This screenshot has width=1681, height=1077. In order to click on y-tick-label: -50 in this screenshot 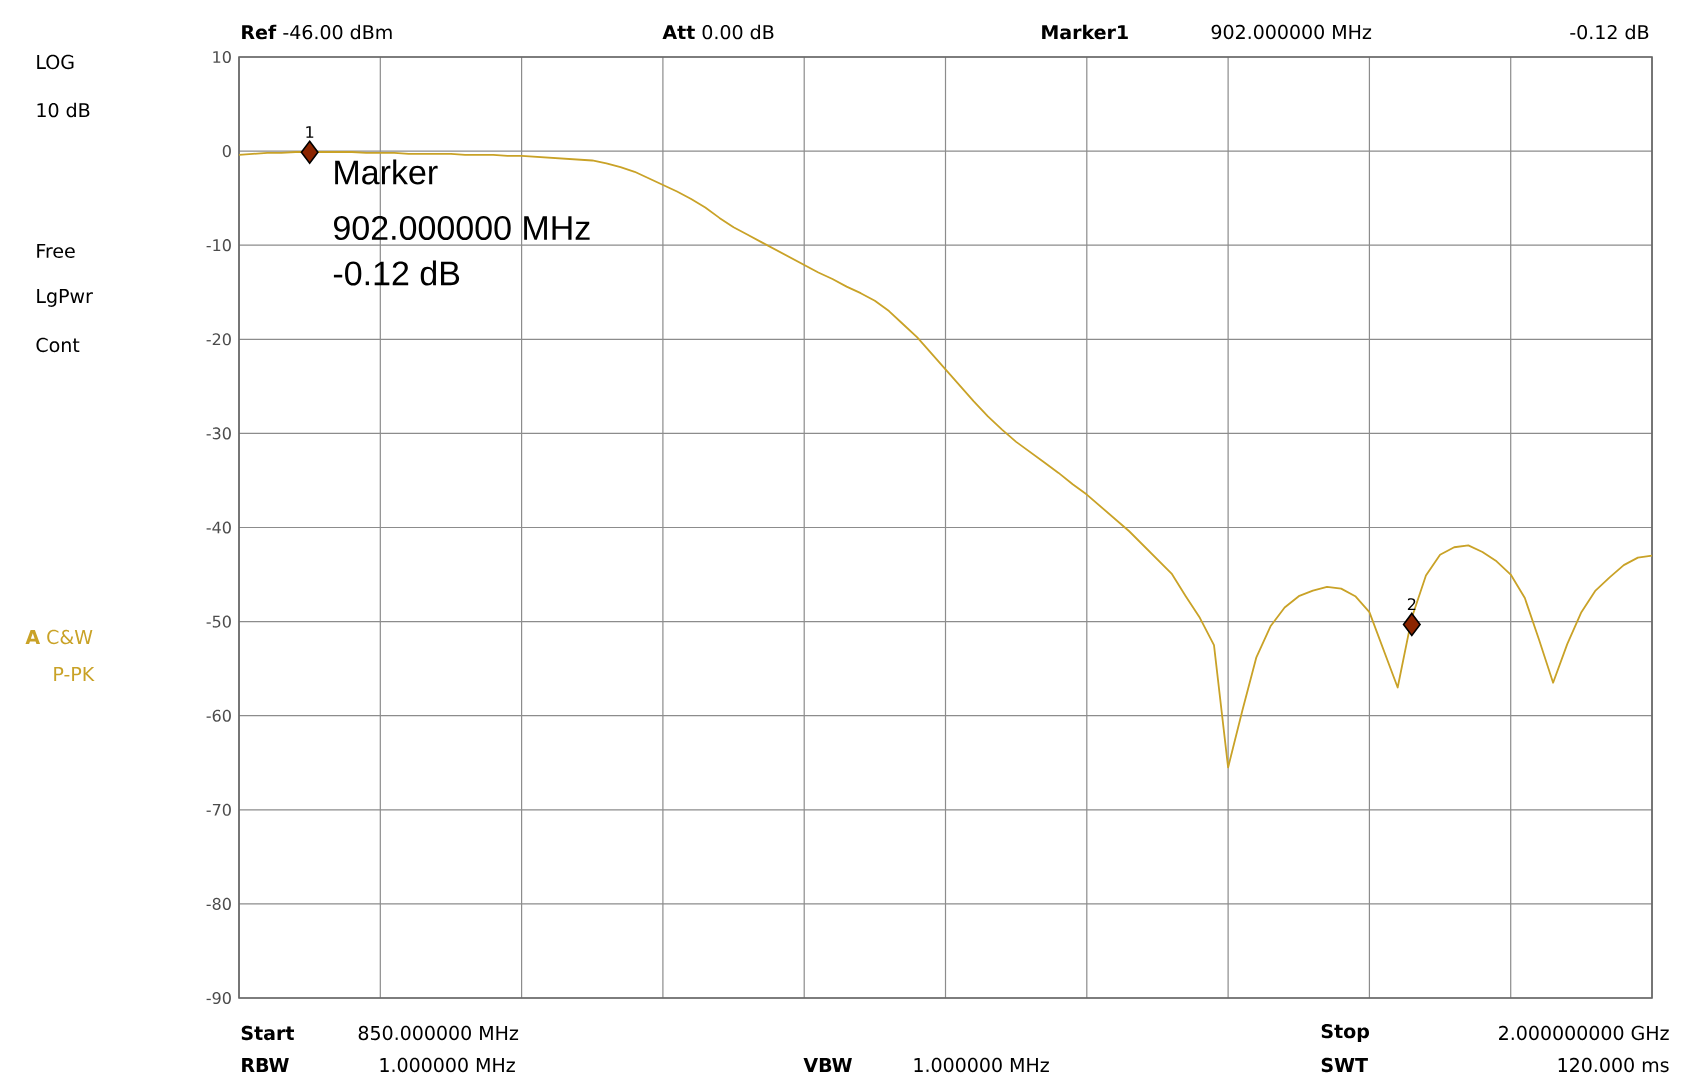, I will do `click(218, 621)`.